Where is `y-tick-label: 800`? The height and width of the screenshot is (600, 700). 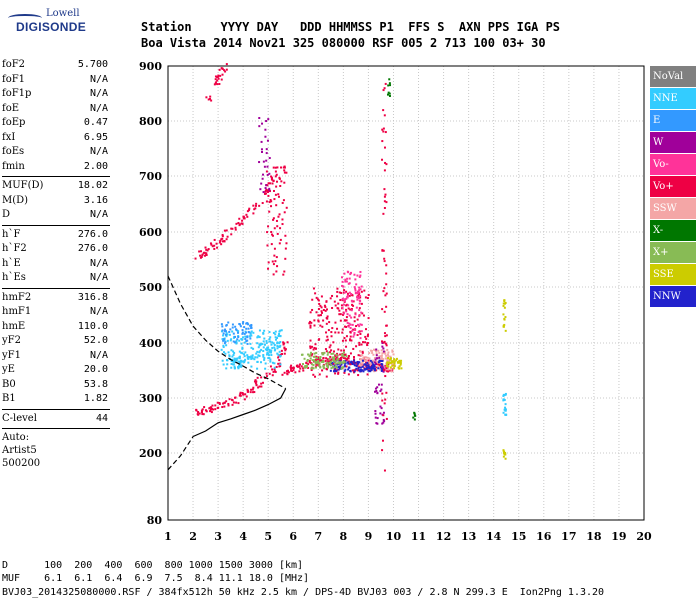
y-tick-label: 800 is located at coordinates (150, 121).